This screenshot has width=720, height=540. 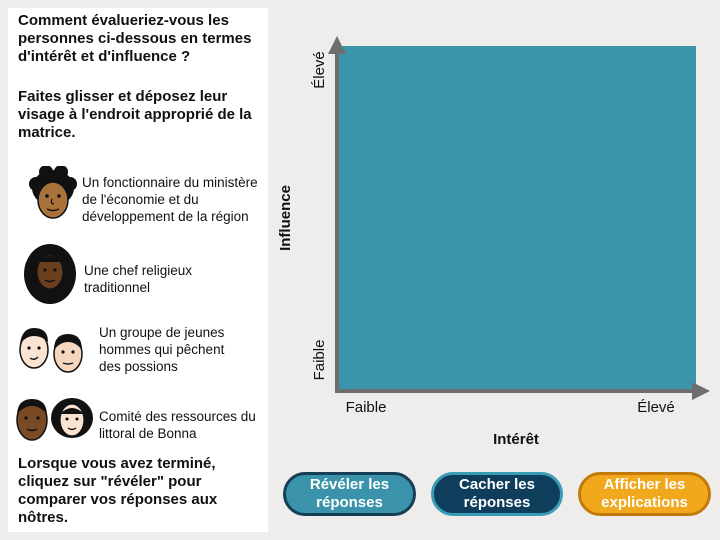 What do you see at coordinates (644, 494) in the screenshot?
I see `show-explanations-button: Afficher les explications` at bounding box center [644, 494].